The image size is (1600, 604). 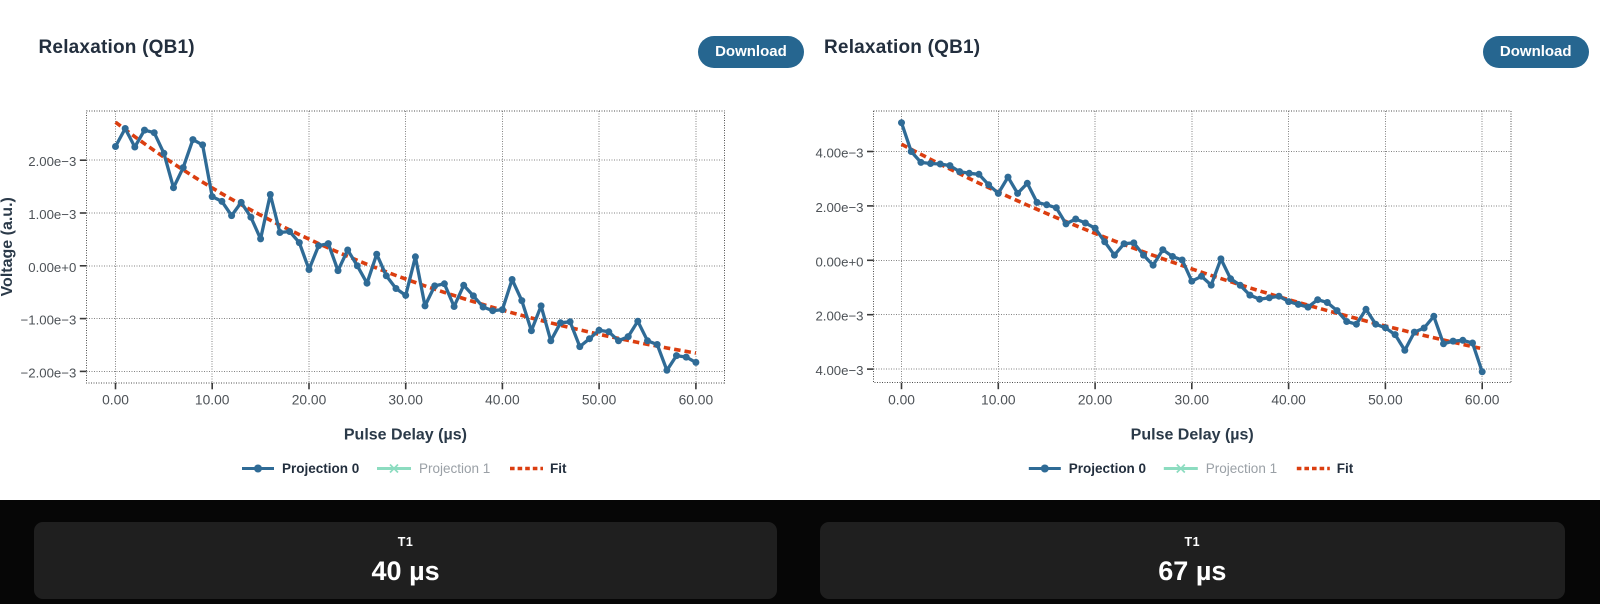 What do you see at coordinates (52, 214) in the screenshot?
I see `svg-text: 1.00e−3` at bounding box center [52, 214].